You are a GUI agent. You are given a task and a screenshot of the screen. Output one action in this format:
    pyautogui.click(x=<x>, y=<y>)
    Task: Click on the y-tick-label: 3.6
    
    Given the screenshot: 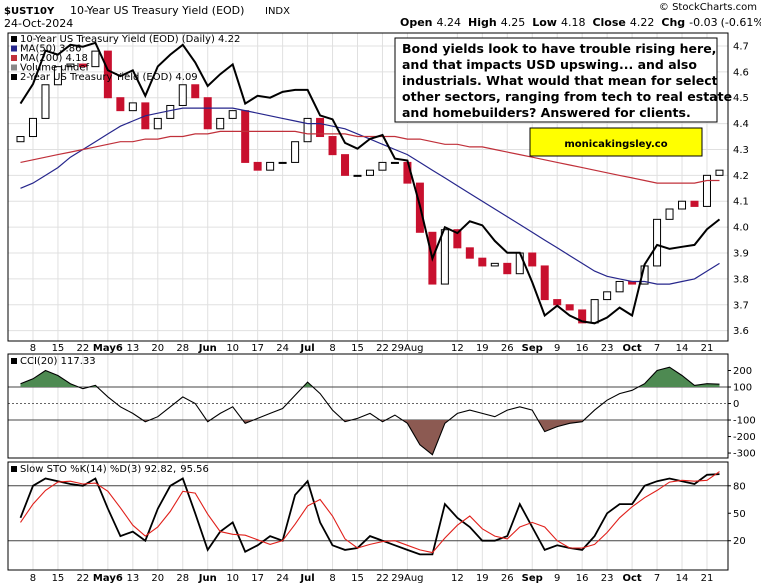 What is the action you would take?
    pyautogui.click(x=741, y=331)
    